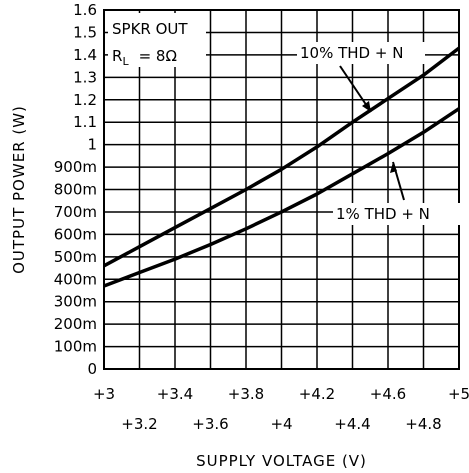 The image size is (469, 473). Describe the element at coordinates (75, 347) in the screenshot. I see `y-tick-label: 100m` at that location.